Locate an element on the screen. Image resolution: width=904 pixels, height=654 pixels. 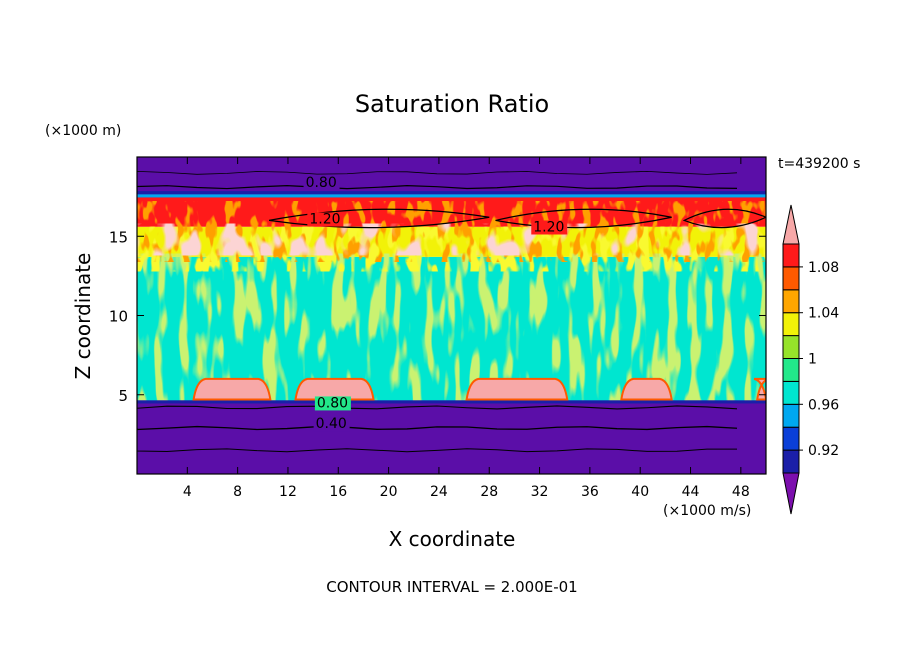
x-tick-label: 12 is located at coordinates (288, 492).